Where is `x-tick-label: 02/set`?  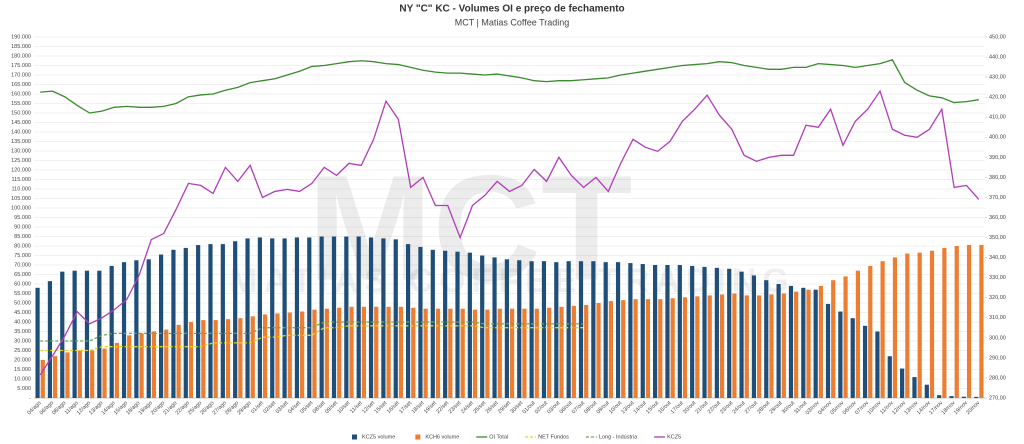
x-tick-label: 02/set is located at coordinates (269, 407).